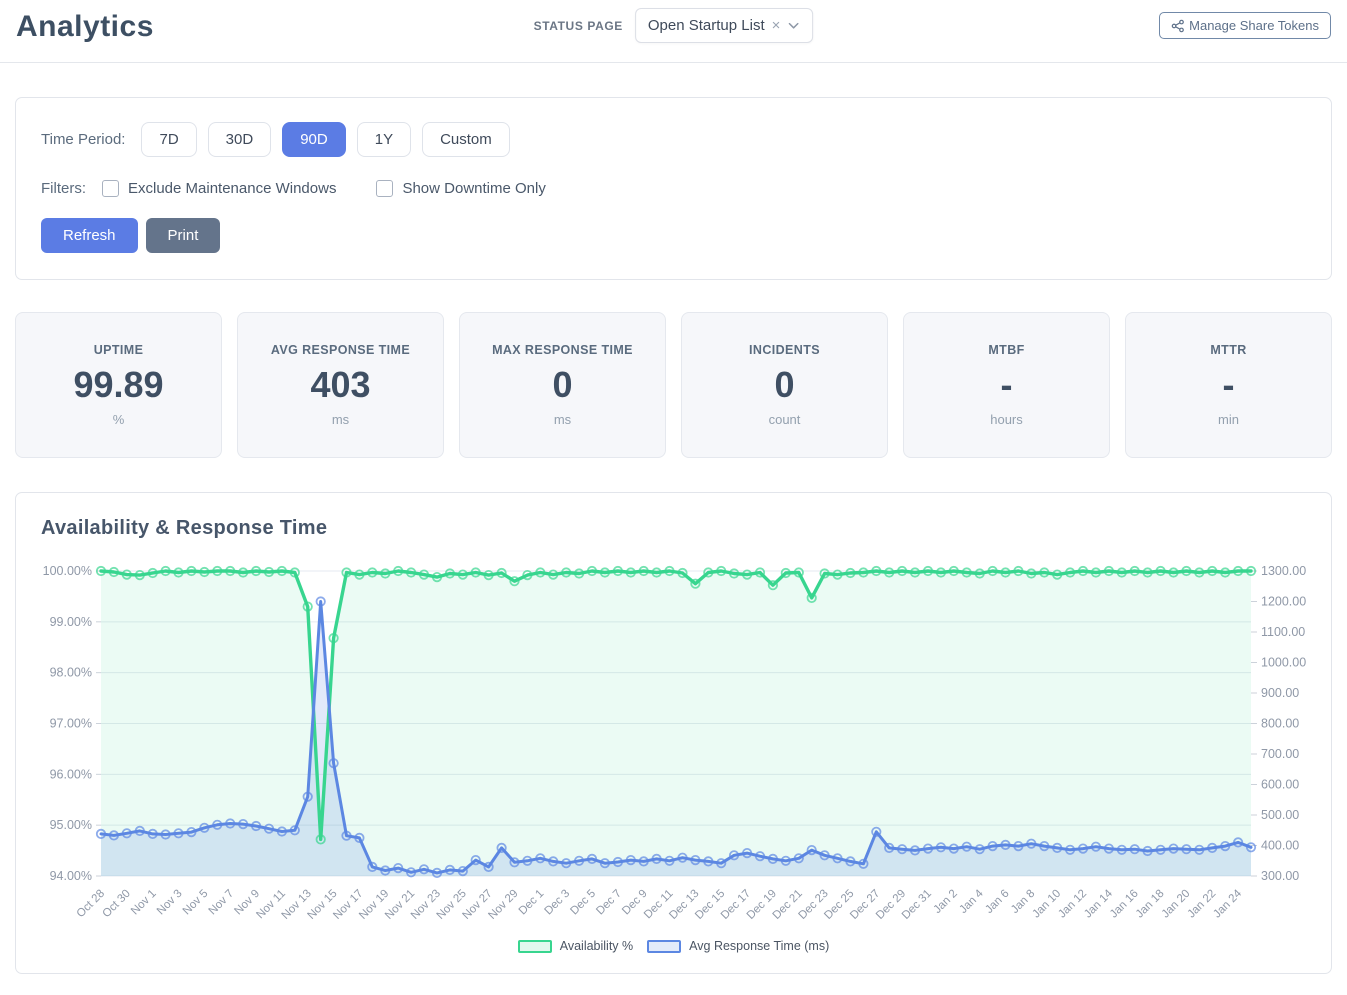 The image size is (1347, 995). Describe the element at coordinates (91, 904) in the screenshot. I see `svg-text: Oct 28` at that location.